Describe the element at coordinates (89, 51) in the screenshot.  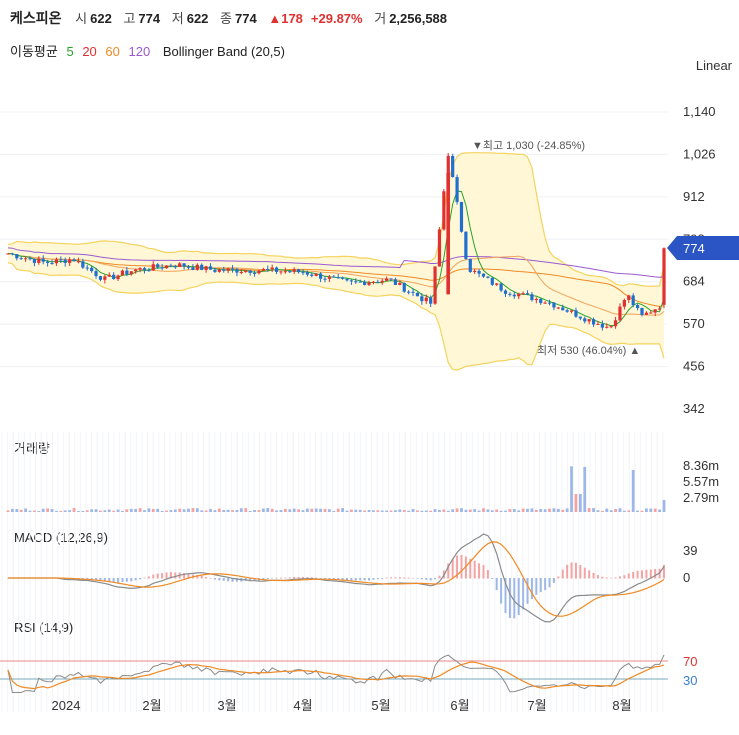
I see `ma20-label: 20` at that location.